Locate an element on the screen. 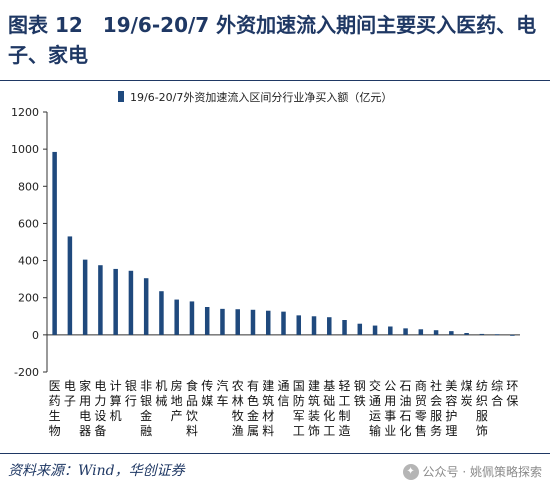 The image size is (550, 497). x-tick-label: 食品饮料 is located at coordinates (192, 408).